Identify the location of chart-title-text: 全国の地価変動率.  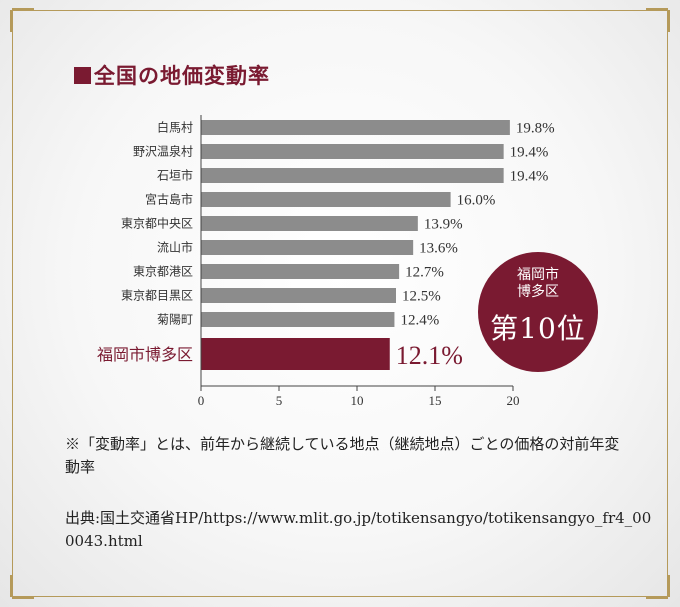
(182, 75).